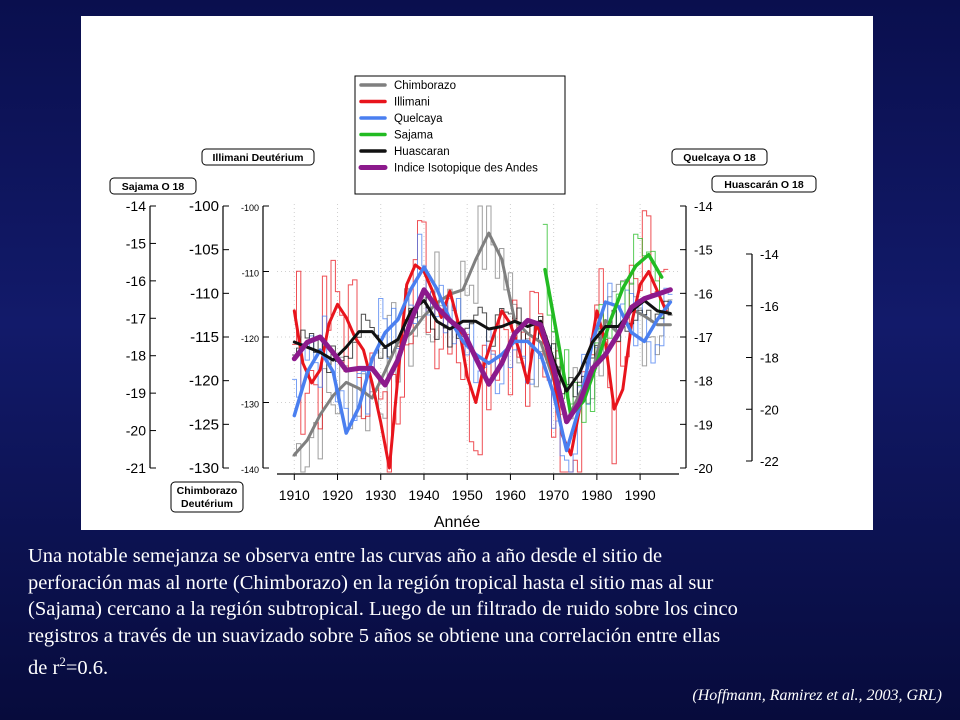 This screenshot has height=720, width=960. What do you see at coordinates (703, 250) in the screenshot?
I see `tick-label-quelcaya: -15` at bounding box center [703, 250].